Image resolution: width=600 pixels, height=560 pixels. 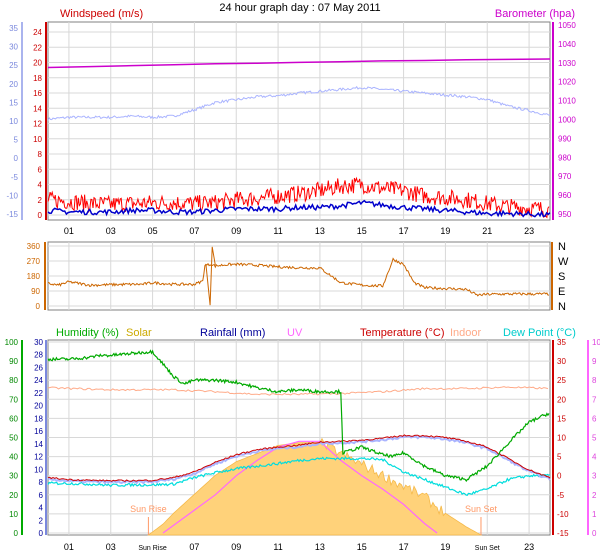 What do you see at coordinates (567, 120) in the screenshot?
I see `barometer-tick-label: 1000` at bounding box center [567, 120].